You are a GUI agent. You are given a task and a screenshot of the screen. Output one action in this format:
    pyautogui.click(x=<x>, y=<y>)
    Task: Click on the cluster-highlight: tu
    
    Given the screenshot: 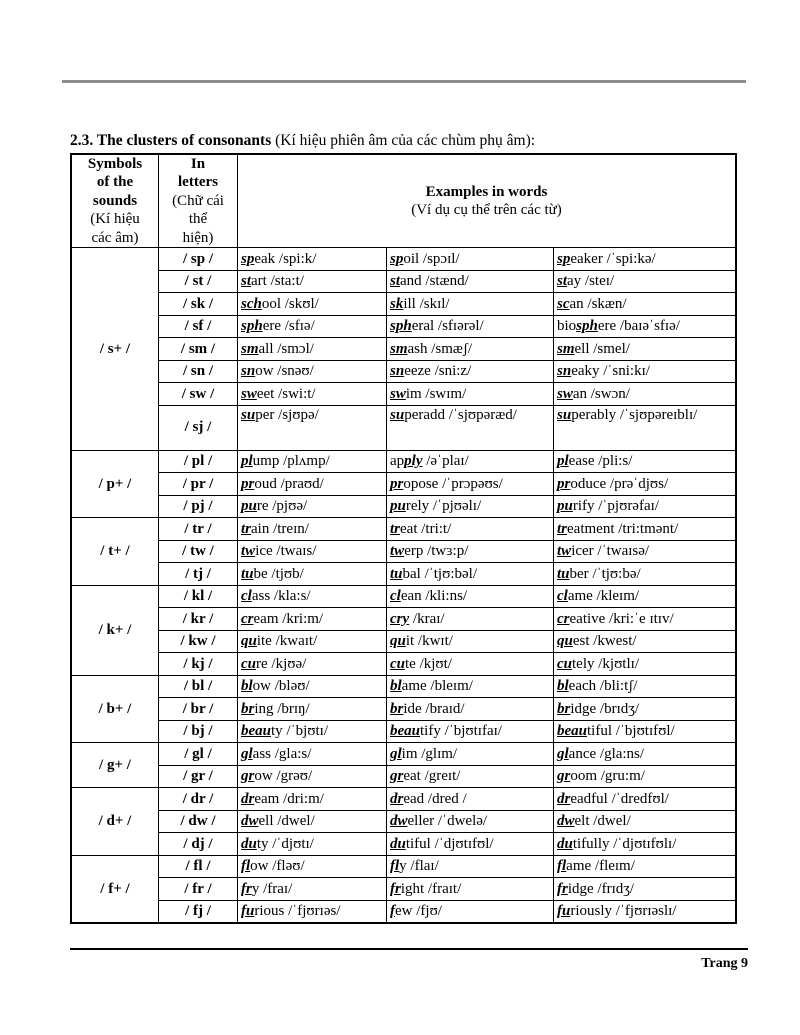 What is the action you would take?
    pyautogui.click(x=563, y=573)
    